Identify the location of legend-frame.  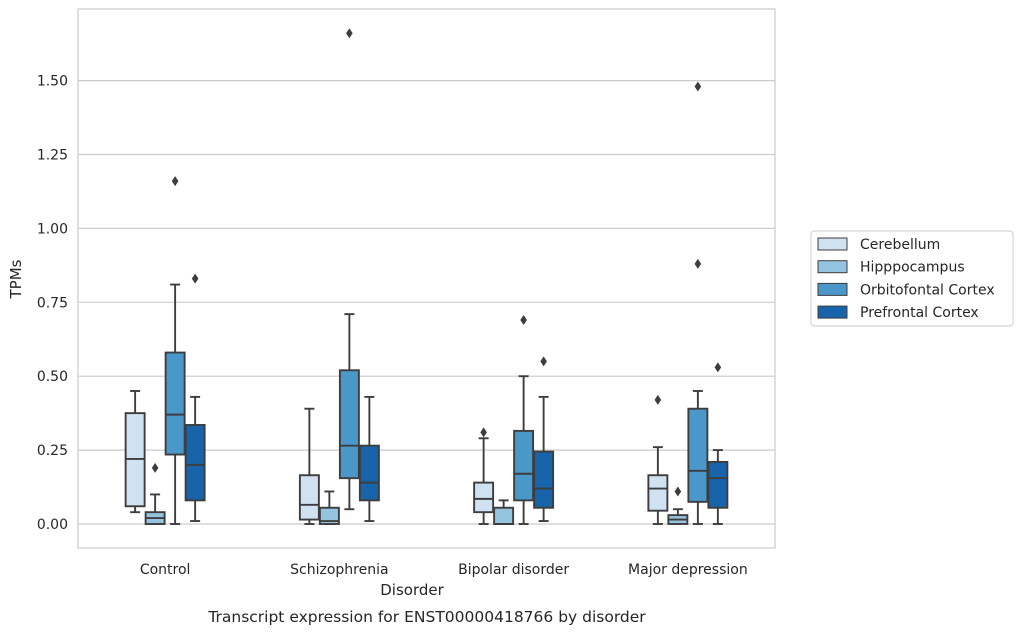
(912, 278).